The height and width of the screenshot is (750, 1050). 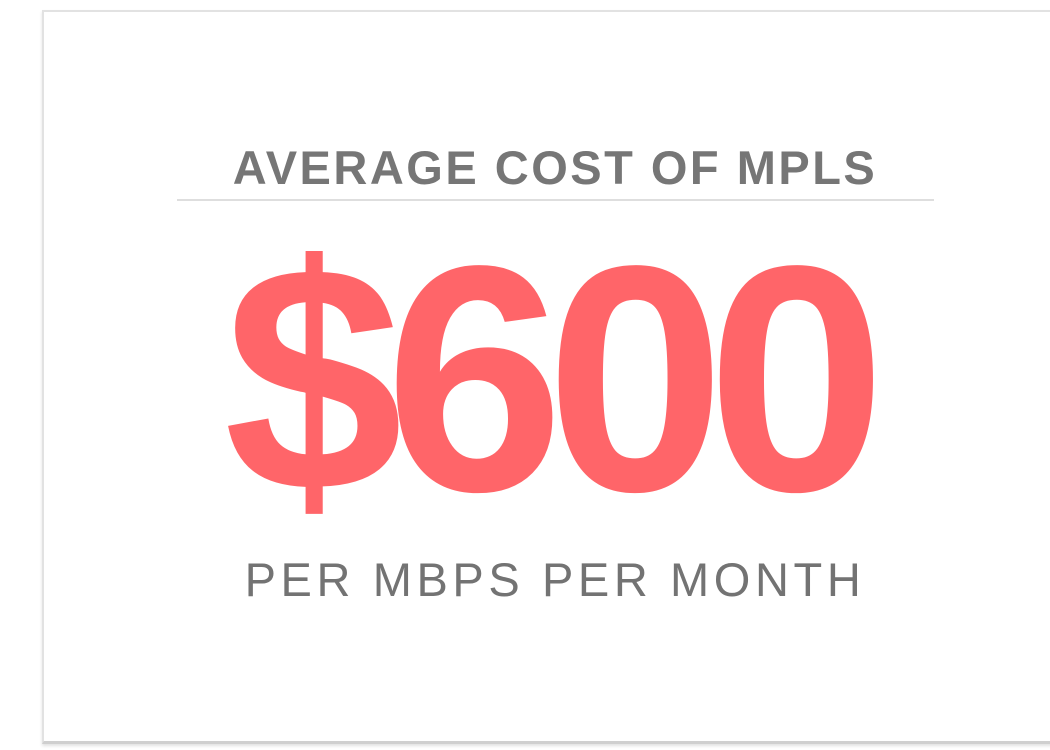 I want to click on divider, so click(x=555, y=200).